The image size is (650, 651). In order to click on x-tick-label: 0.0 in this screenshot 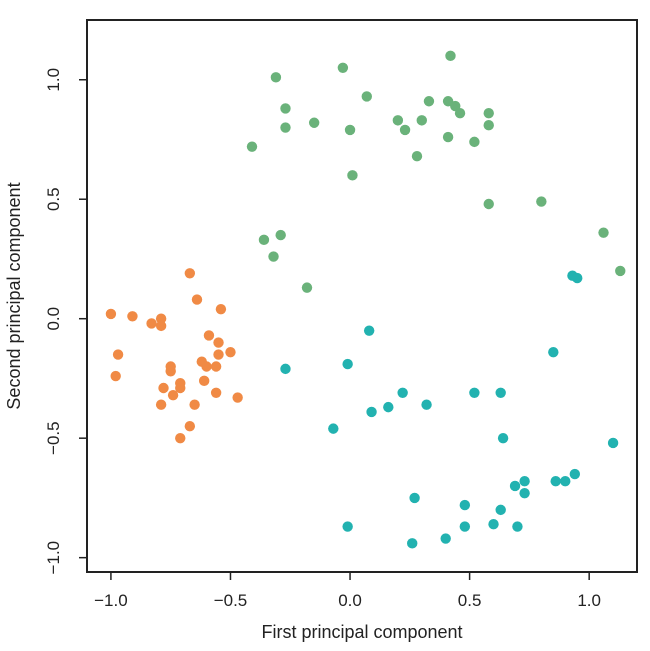, I will do `click(350, 600)`.